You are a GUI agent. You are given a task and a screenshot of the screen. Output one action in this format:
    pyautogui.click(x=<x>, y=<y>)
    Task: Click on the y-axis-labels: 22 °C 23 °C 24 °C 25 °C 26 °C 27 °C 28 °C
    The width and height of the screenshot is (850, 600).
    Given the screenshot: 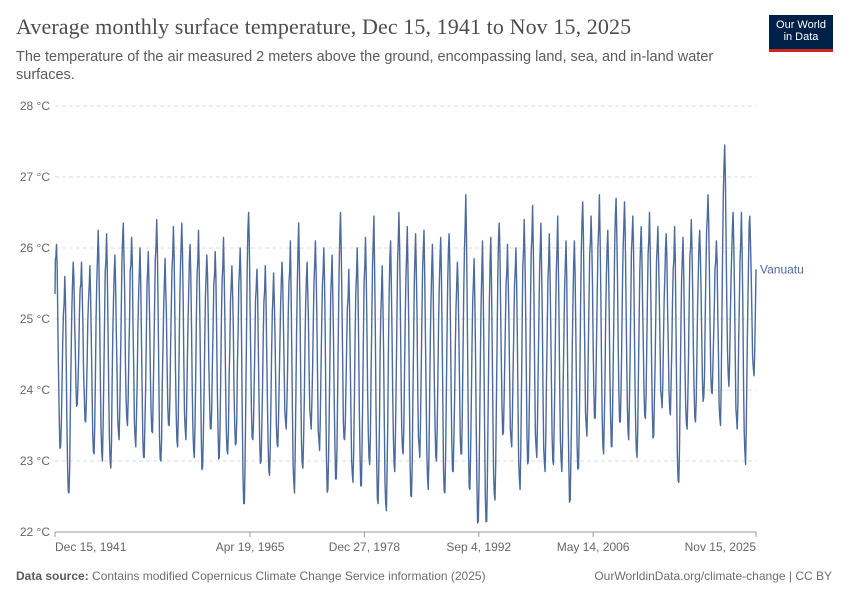 What is the action you would take?
    pyautogui.click(x=35, y=319)
    